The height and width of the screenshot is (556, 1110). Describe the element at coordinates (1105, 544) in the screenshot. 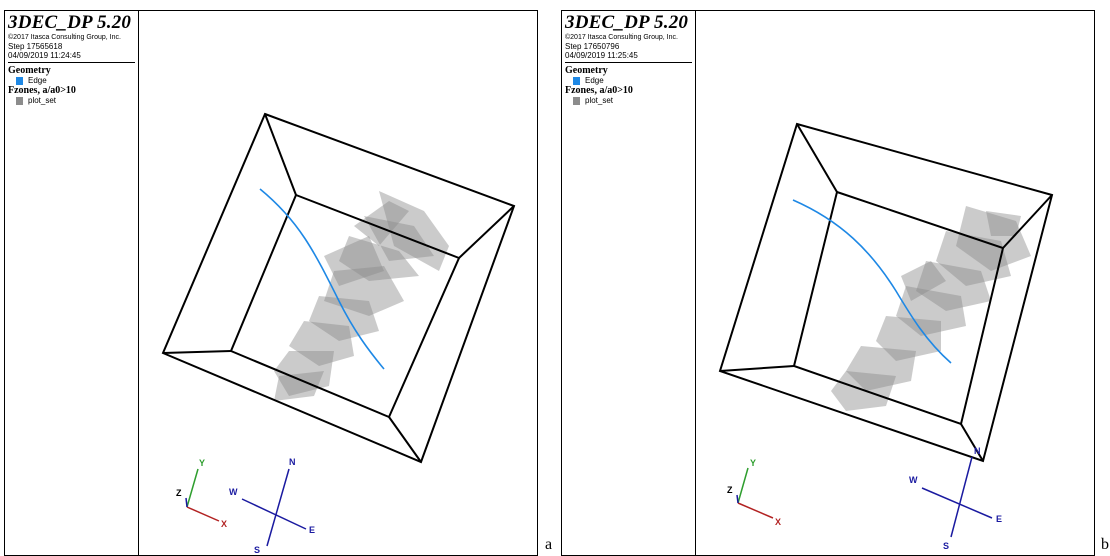

I see `panel-label-b: b` at that location.